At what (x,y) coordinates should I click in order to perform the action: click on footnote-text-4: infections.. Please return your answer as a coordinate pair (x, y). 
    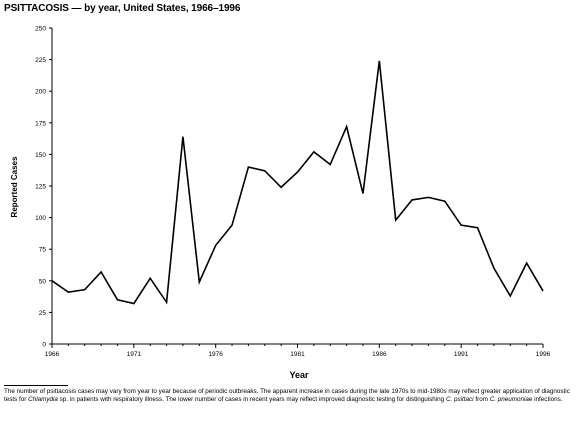
    Looking at the image, I should click on (547, 399).